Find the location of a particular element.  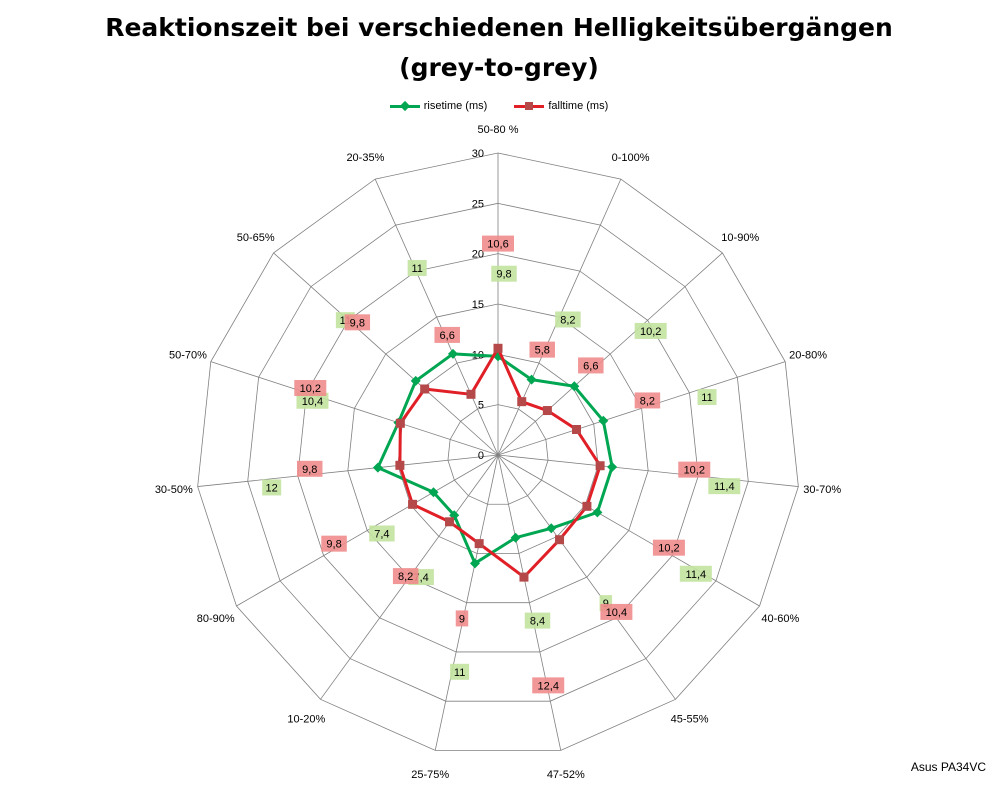

category-label: 25-75% is located at coordinates (430, 775).